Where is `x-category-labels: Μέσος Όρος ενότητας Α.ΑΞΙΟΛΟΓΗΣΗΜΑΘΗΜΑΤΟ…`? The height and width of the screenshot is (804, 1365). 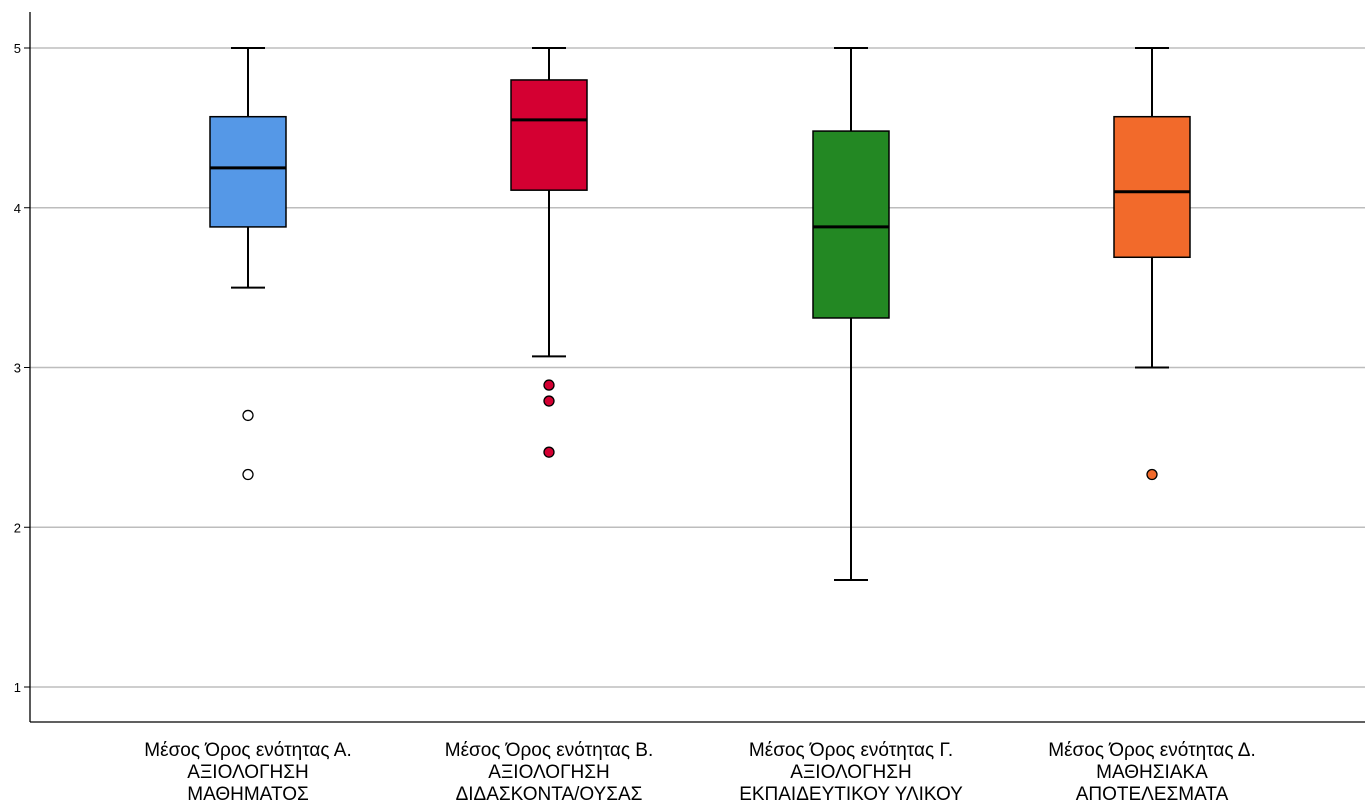 x-category-labels: Μέσος Όρος ενότητας Α.ΑΞΙΟΛΟΓΗΣΗΜΑΘΗΜΑΤΟ… is located at coordinates (699, 772).